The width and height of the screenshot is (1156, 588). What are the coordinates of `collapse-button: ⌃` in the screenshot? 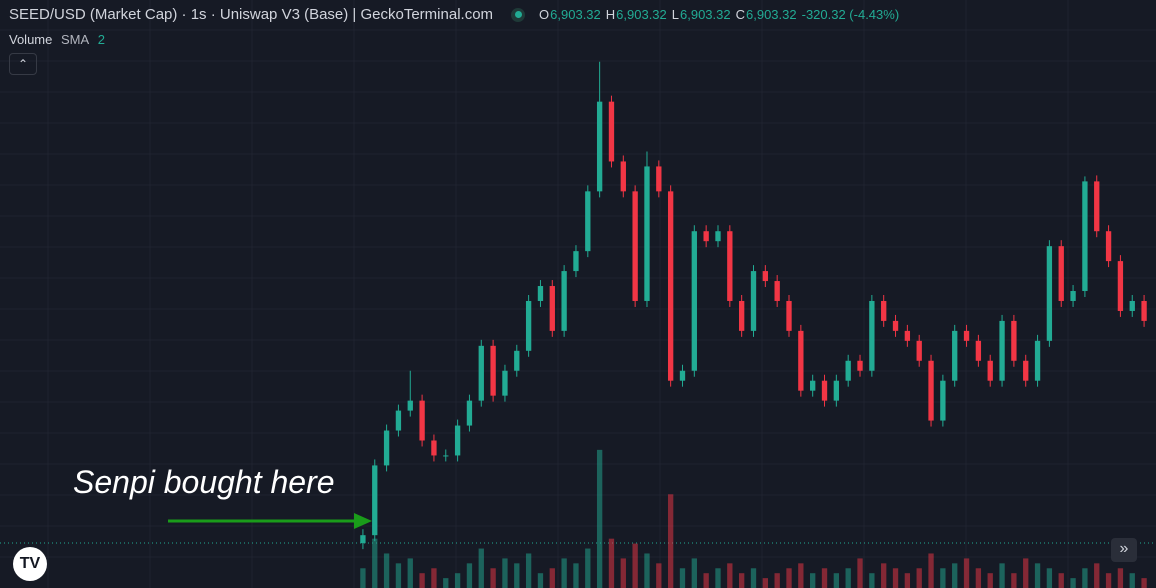 It's located at (23, 64).